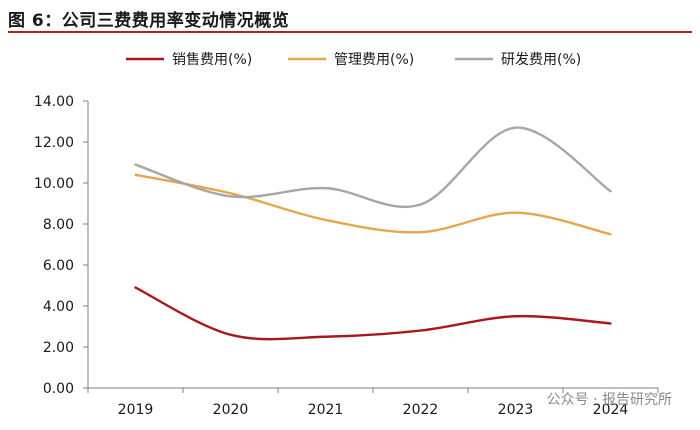 The height and width of the screenshot is (430, 700). What do you see at coordinates (58, 389) in the screenshot?
I see `y-tick-label: 0.00` at bounding box center [58, 389].